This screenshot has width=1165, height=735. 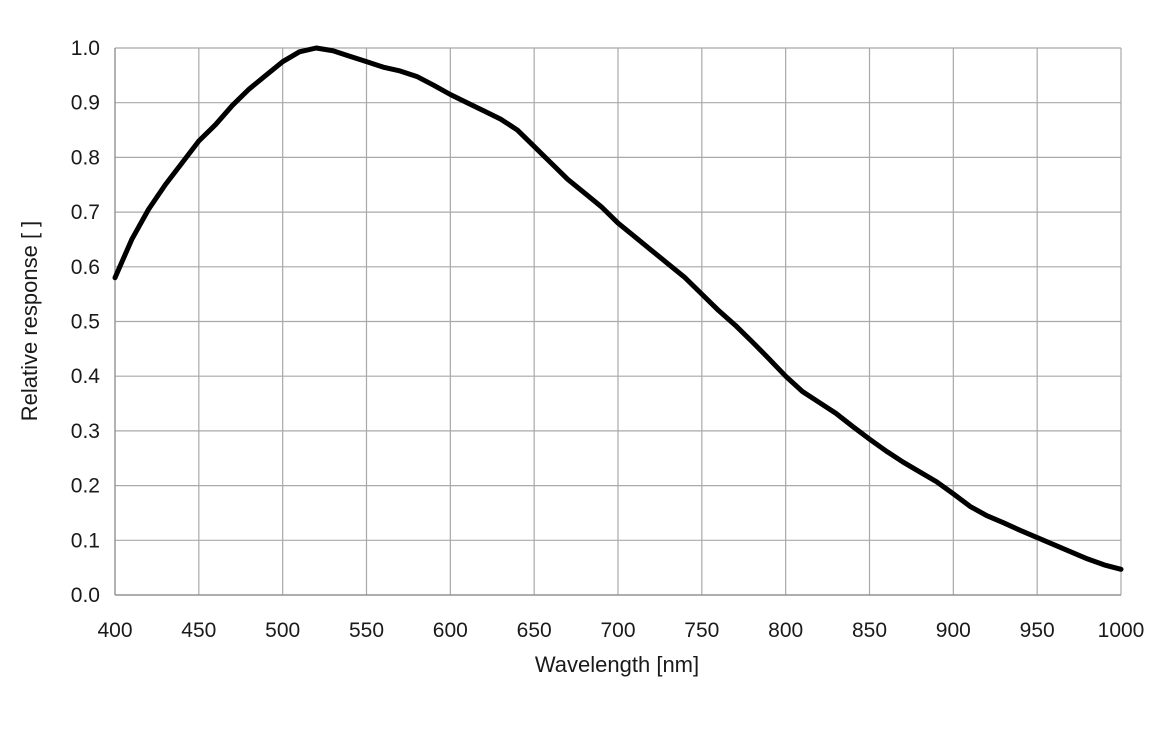 What do you see at coordinates (869, 630) in the screenshot?
I see `x-tick-label: 850` at bounding box center [869, 630].